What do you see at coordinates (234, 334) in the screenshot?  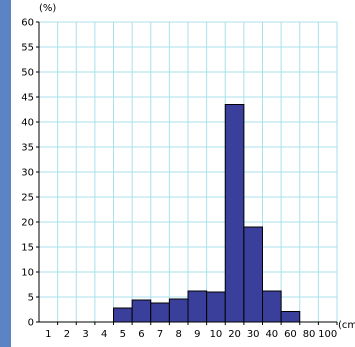 I see `x-tick-label: 20` at bounding box center [234, 334].